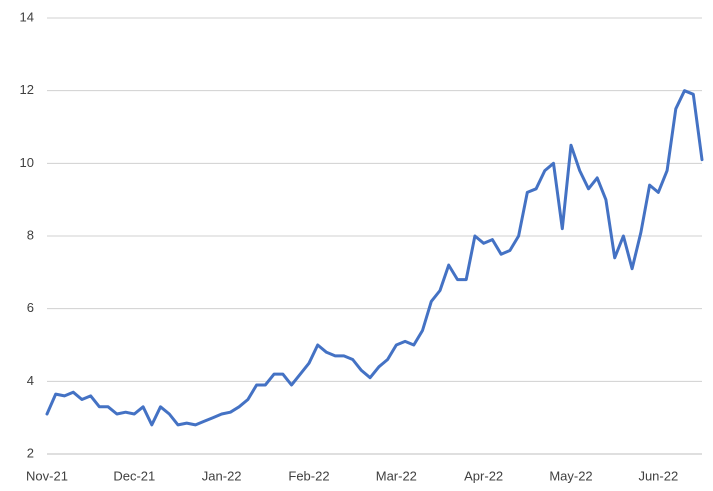 The image size is (713, 491). Describe the element at coordinates (27, 89) in the screenshot. I see `y-tick-label: 12` at that location.